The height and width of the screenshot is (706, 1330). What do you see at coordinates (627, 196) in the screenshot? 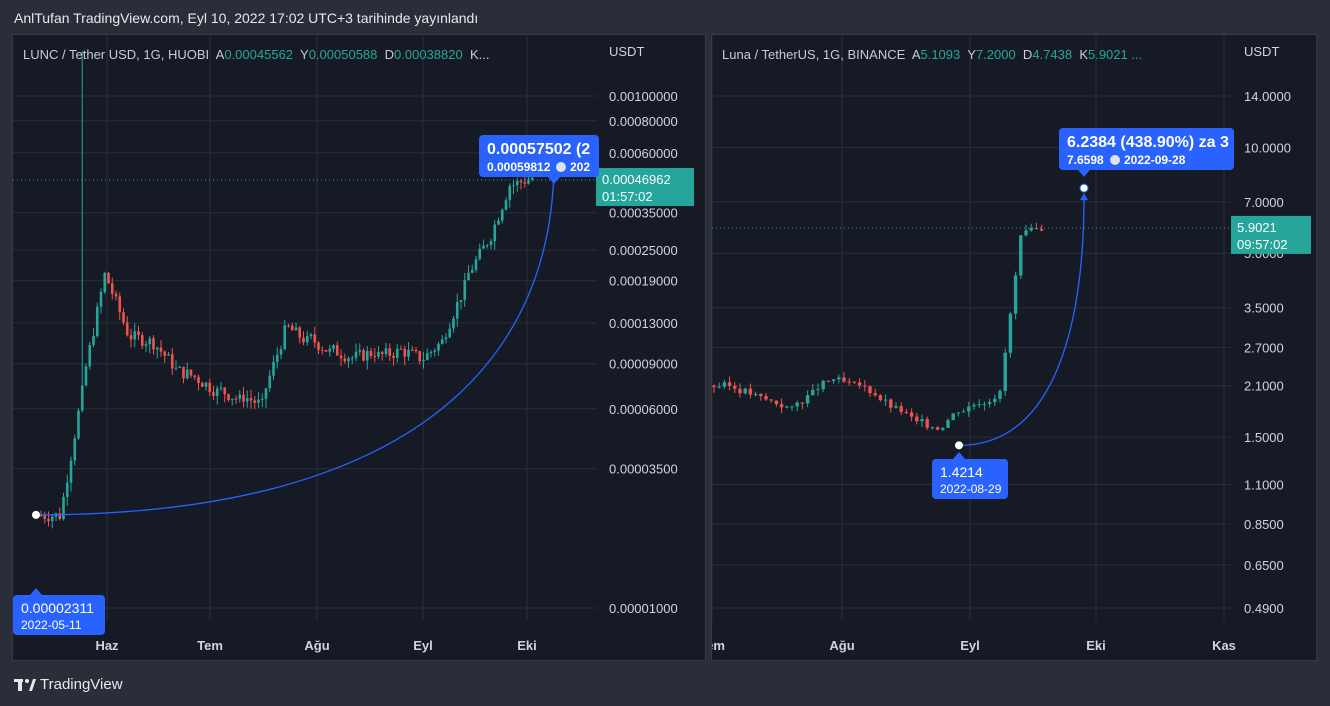
I see `countdown-timer: 01:57:02` at bounding box center [627, 196].